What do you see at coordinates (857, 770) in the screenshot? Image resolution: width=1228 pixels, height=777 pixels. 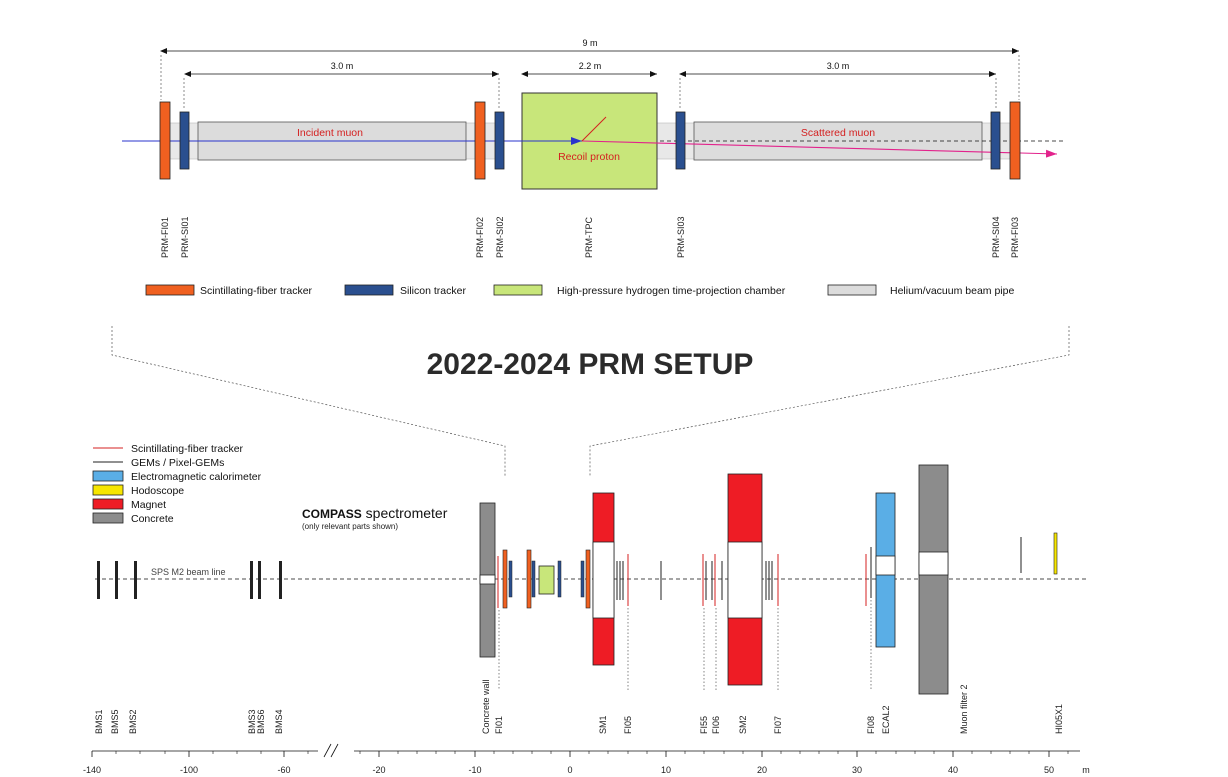 I see `tick-label: 30` at bounding box center [857, 770].